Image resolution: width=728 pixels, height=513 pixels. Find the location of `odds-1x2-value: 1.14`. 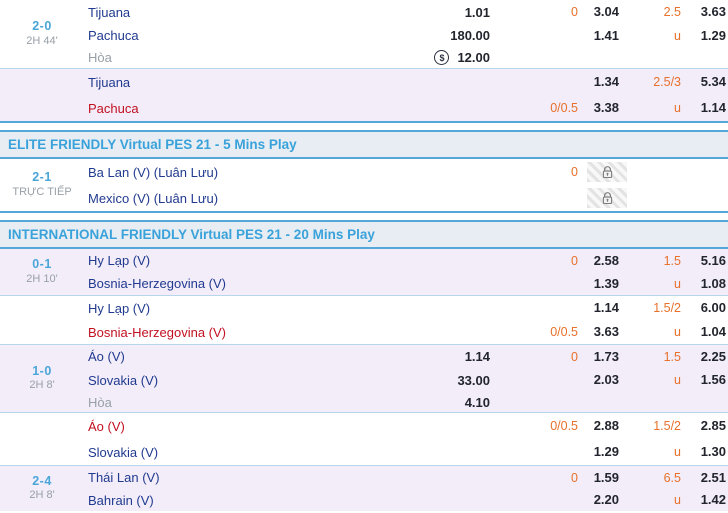

odds-1x2-value: 1.14 is located at coordinates (477, 356).